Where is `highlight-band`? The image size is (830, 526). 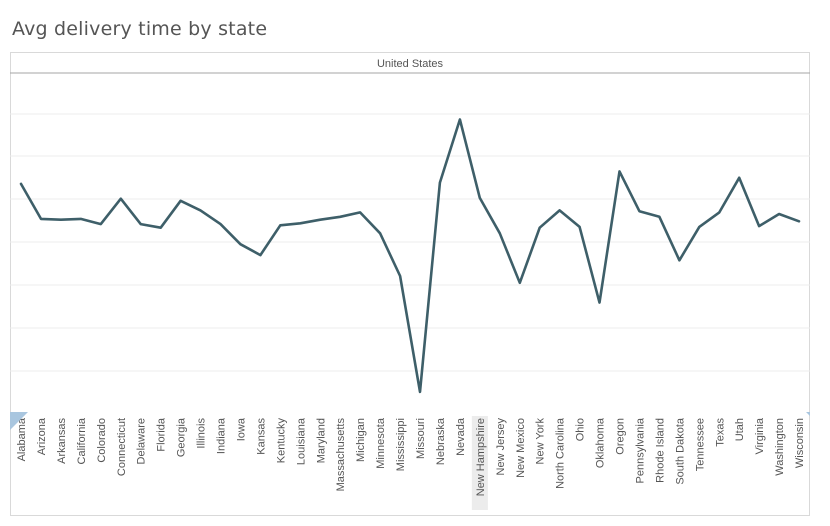
highlight-band is located at coordinates (479, 463).